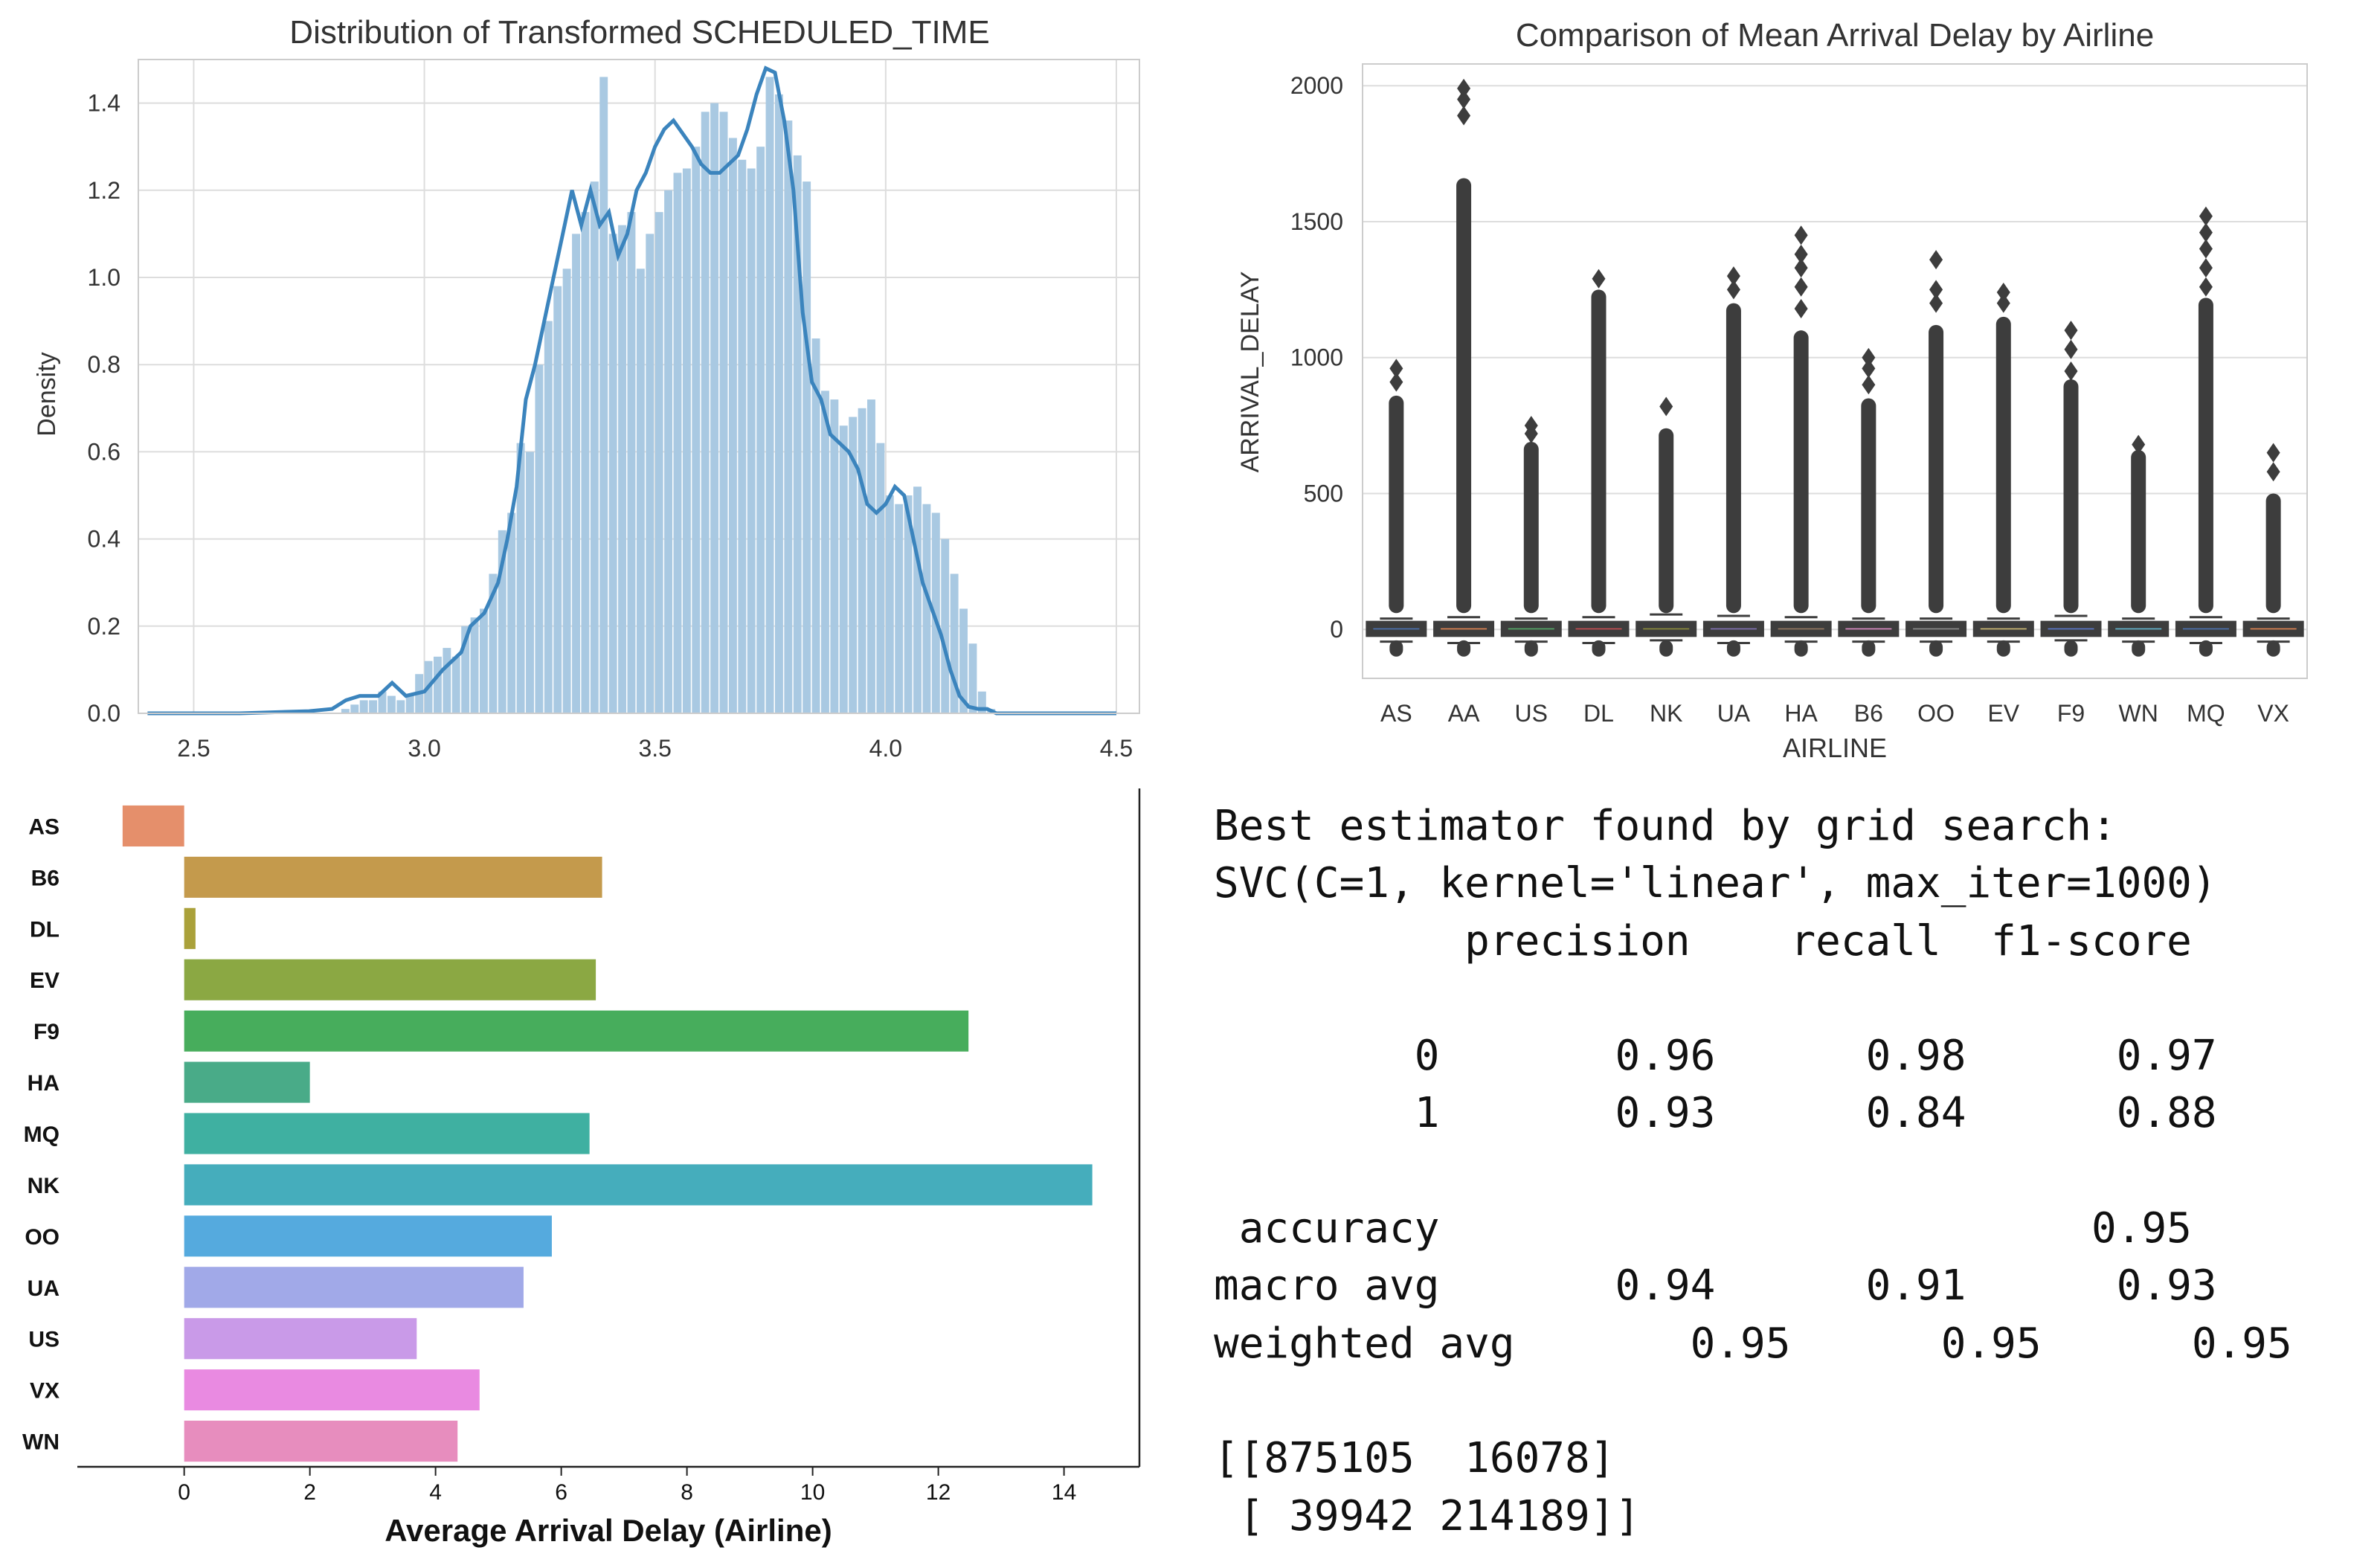 Image resolution: width=2380 pixels, height=1562 pixels. What do you see at coordinates (1733, 462) in the screenshot?
I see `box-UA` at bounding box center [1733, 462].